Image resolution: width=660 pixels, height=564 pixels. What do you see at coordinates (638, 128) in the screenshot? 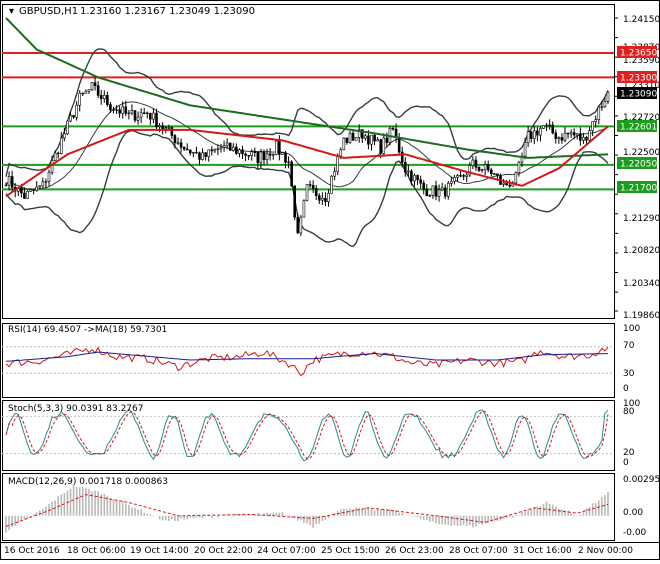
I see `tag-1.22601: 1.22601` at bounding box center [638, 128].